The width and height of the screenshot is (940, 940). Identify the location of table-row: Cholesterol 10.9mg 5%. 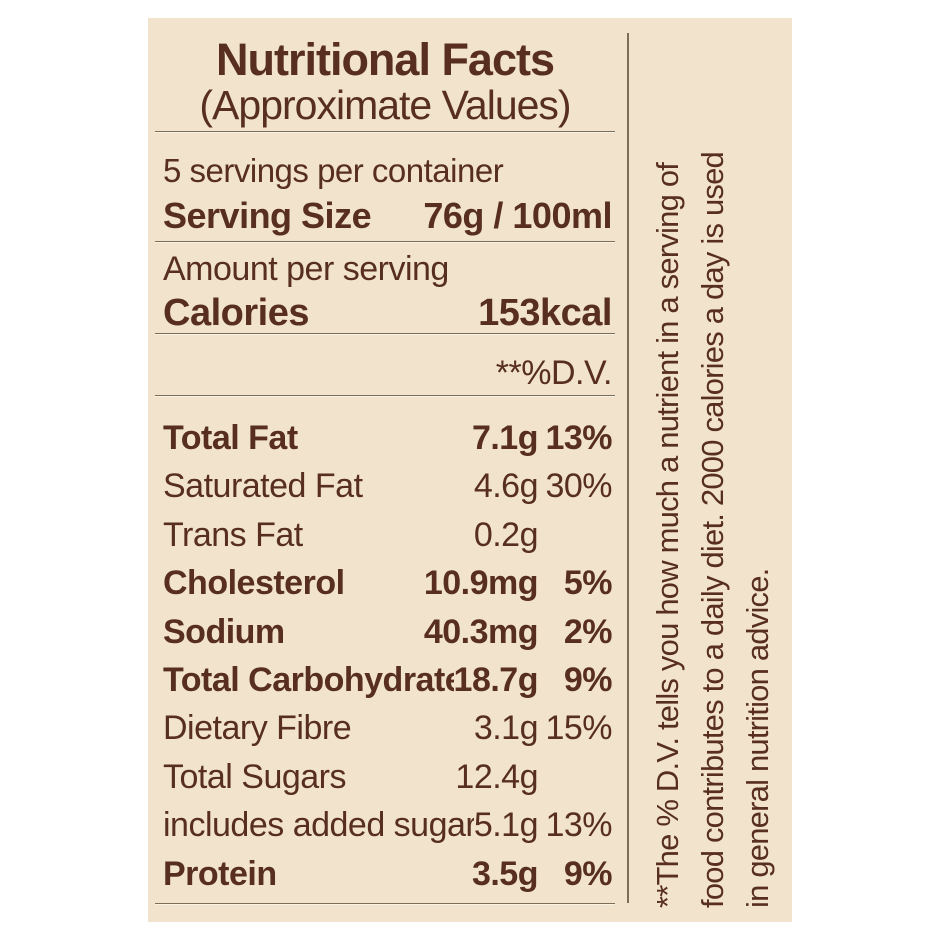
(388, 583).